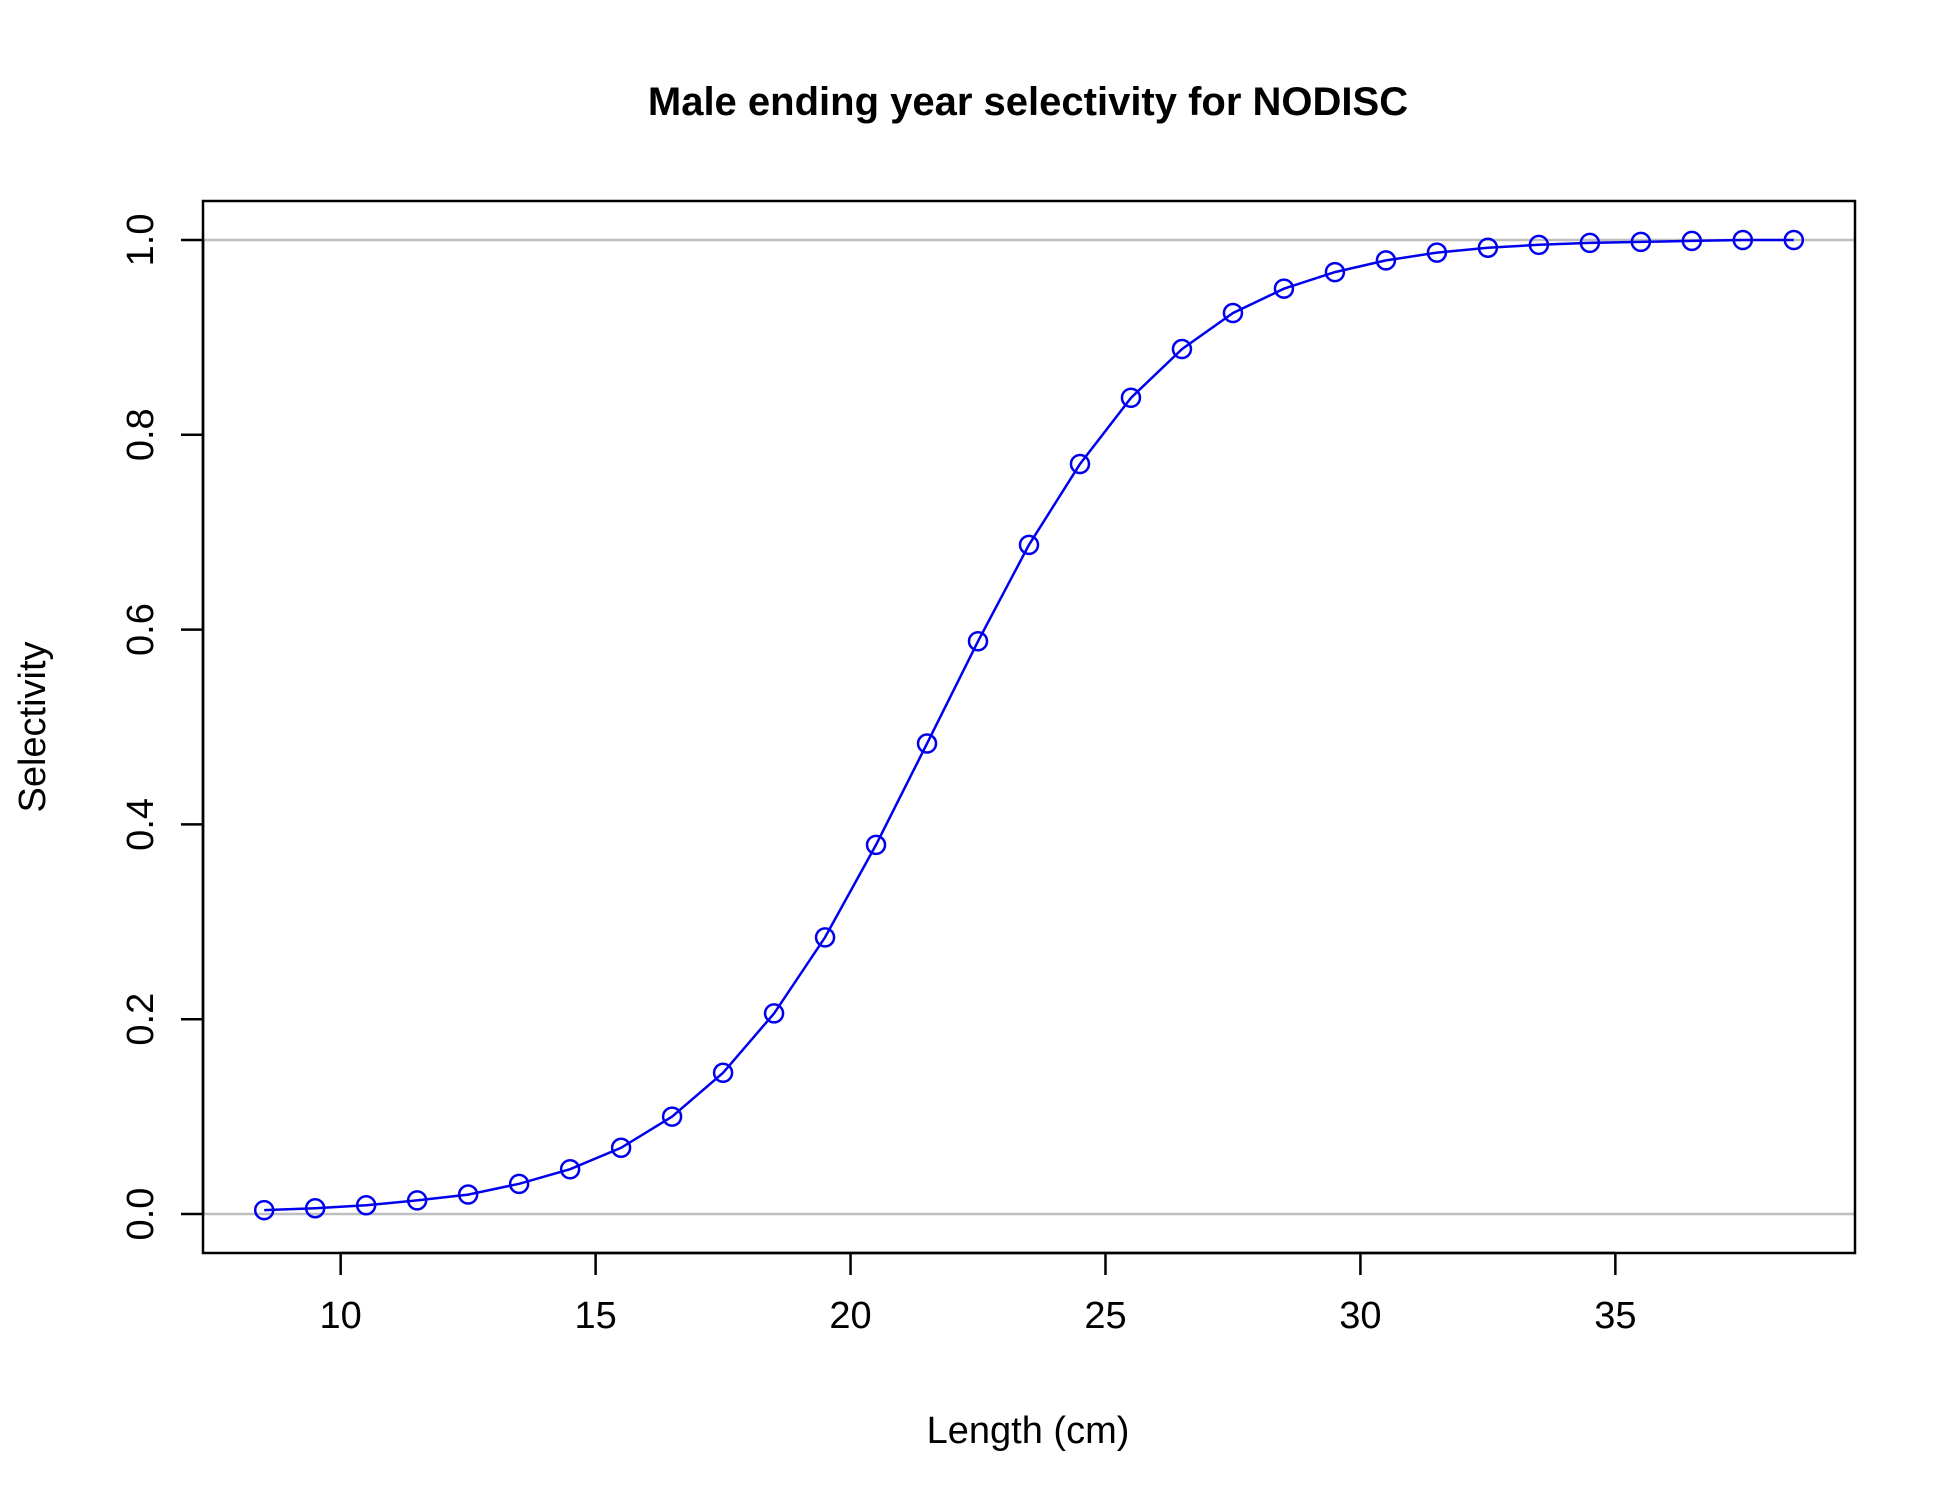 Image resolution: width=1950 pixels, height=1500 pixels. Describe the element at coordinates (1105, 1316) in the screenshot. I see `x-tick-label: 25` at that location.